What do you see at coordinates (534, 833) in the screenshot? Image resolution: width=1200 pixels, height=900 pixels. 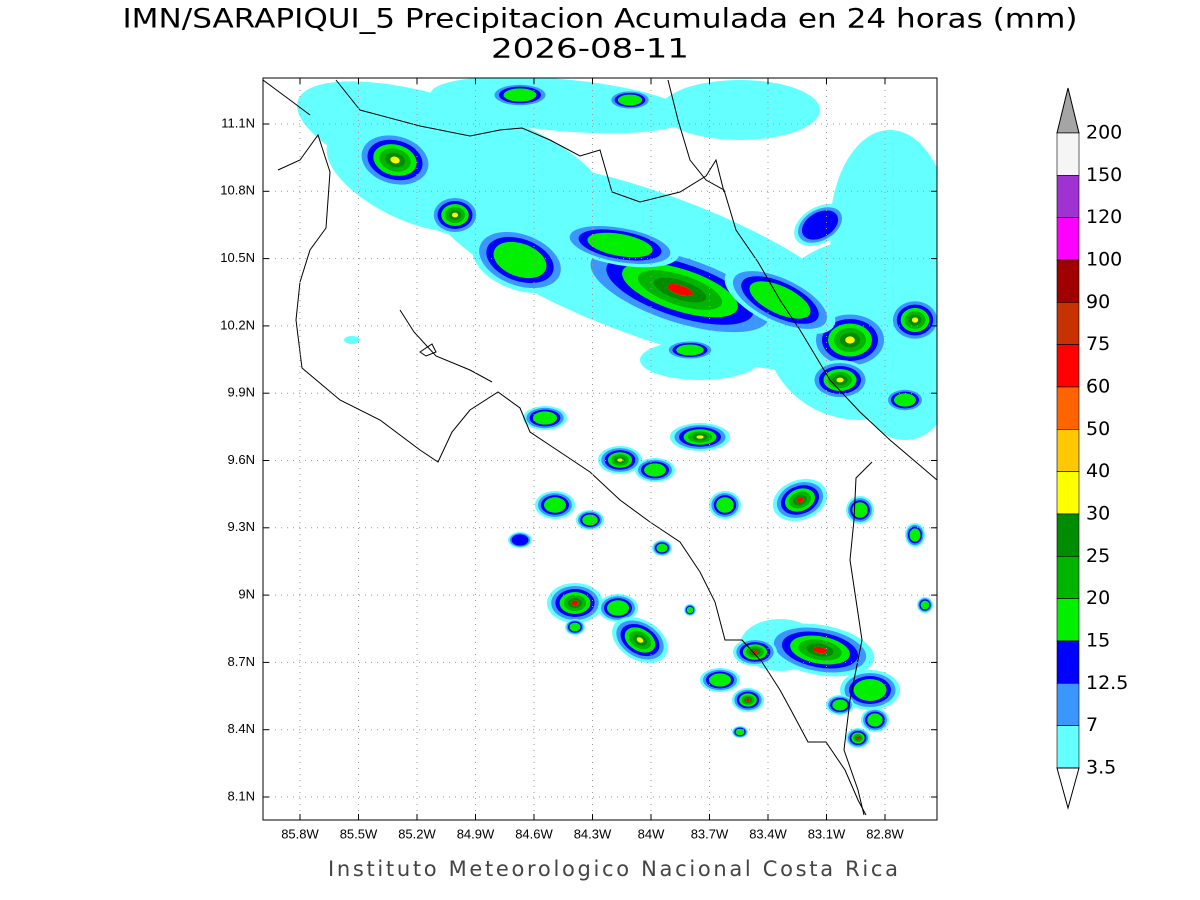 I see `lon-label: 84.6W` at bounding box center [534, 833].